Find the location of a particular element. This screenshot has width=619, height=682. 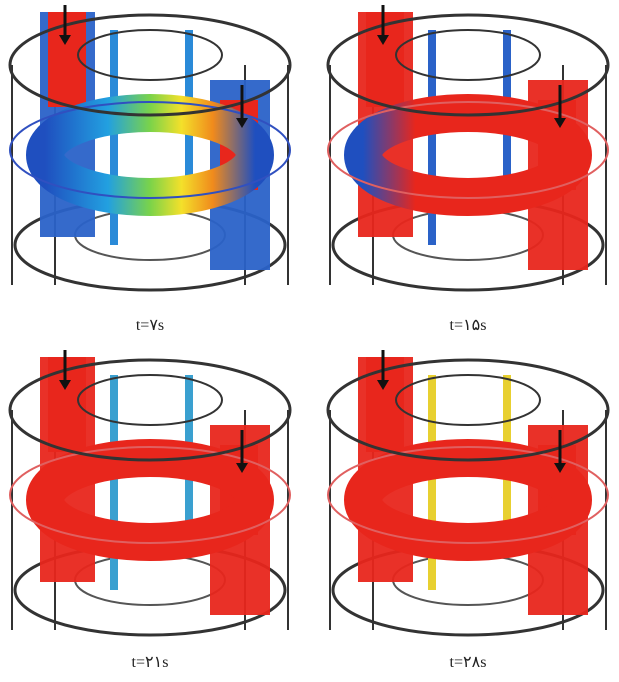

panel-caption: t=۲۱s is located at coordinates (150, 662).